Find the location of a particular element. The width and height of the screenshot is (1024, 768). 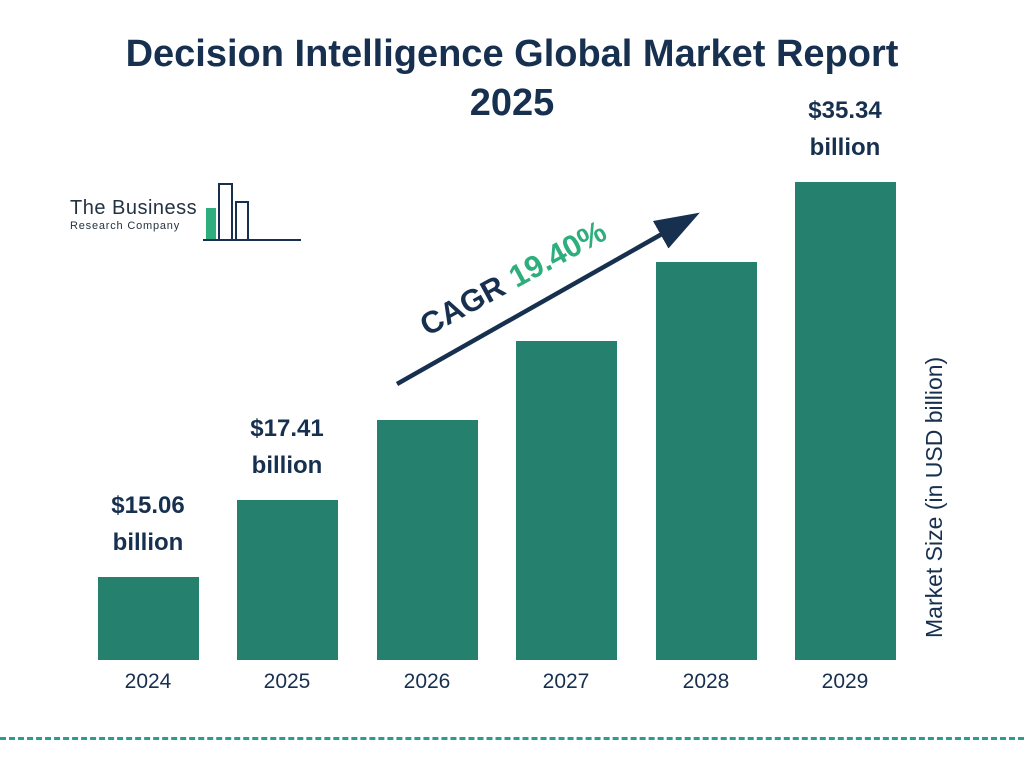

bar-2028 is located at coordinates (706, 461).